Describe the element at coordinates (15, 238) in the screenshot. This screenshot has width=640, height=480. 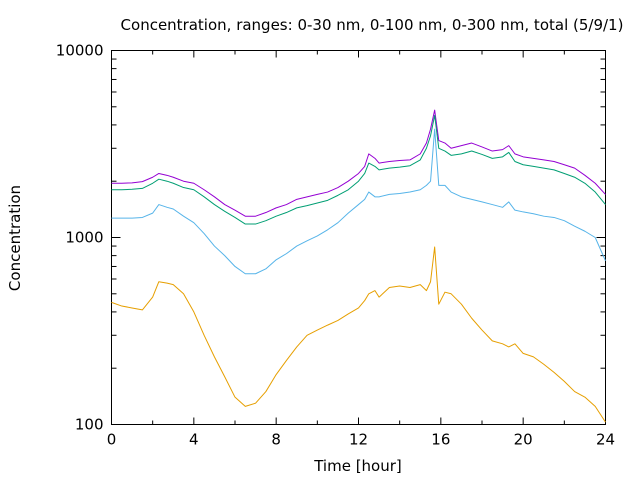
I see `y-axis-title: Concentration` at that location.